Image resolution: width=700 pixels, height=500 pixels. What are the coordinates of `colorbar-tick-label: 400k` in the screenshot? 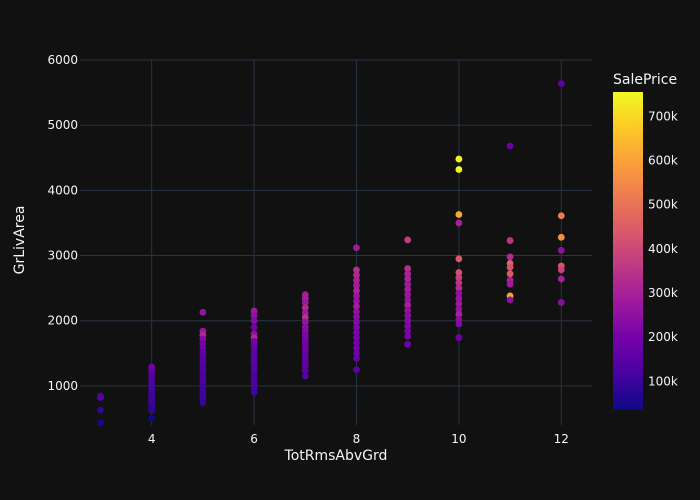 It's located at (663, 249).